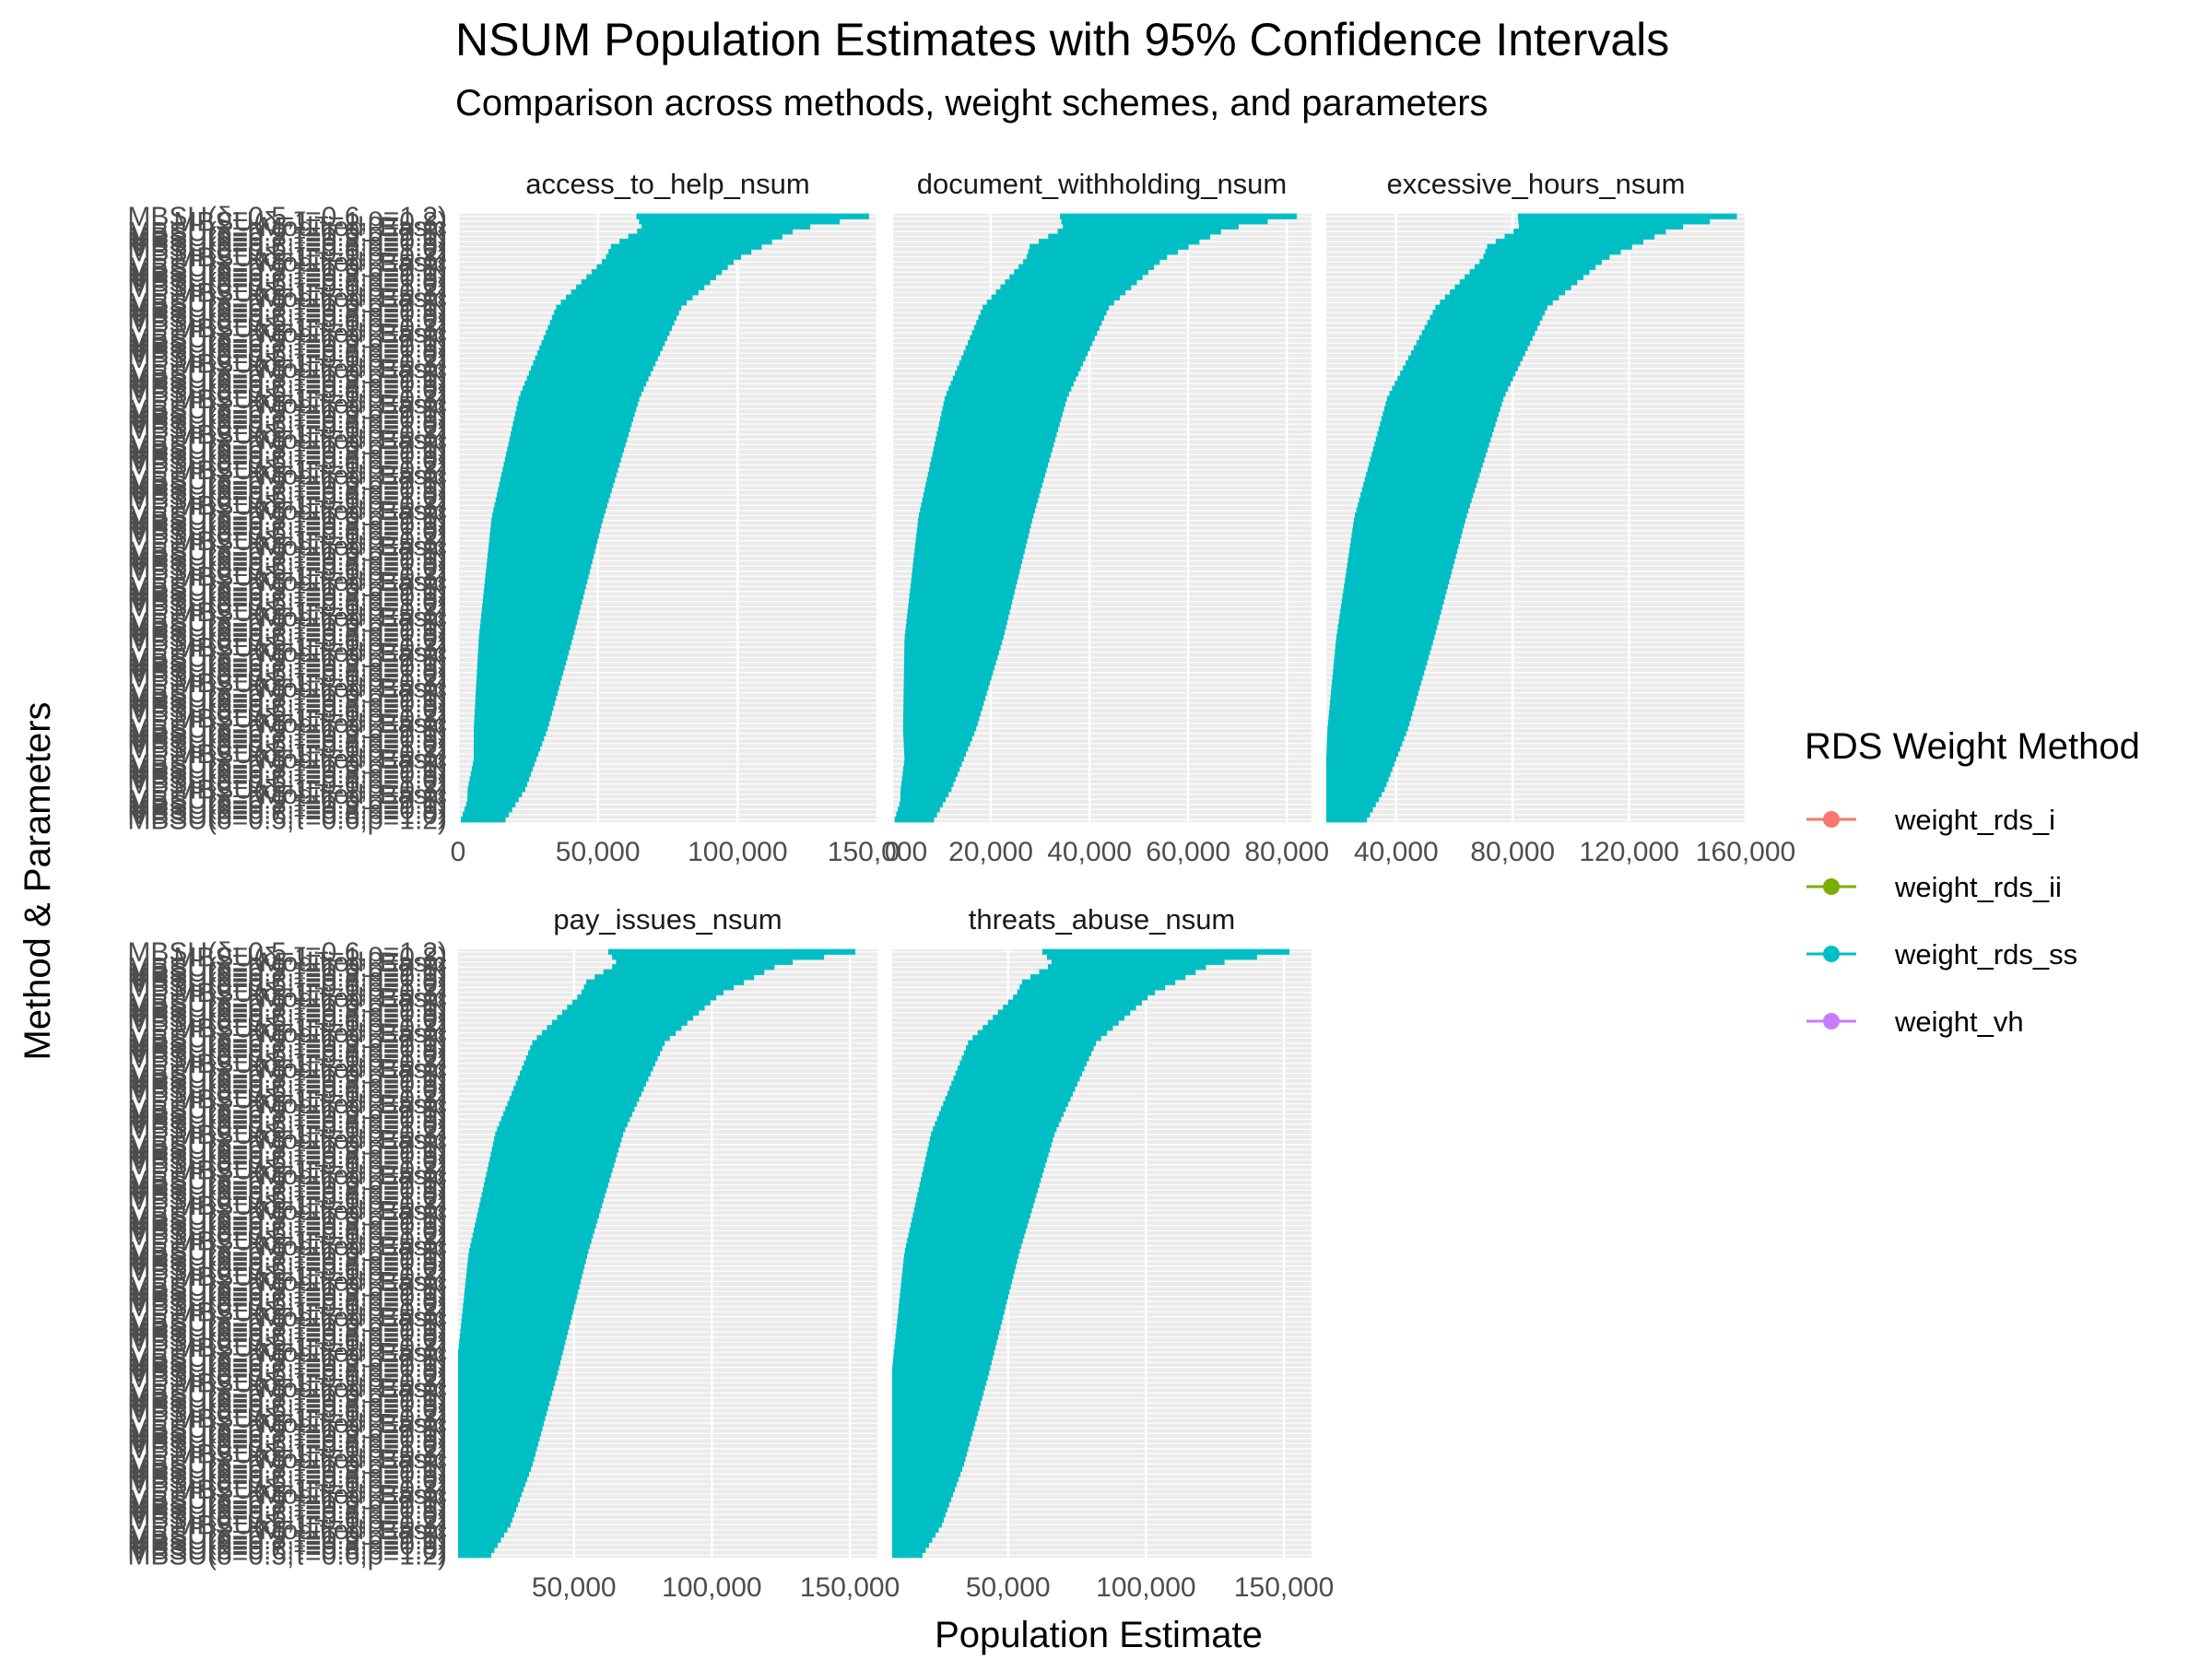 This screenshot has width=2212, height=1659. I want to click on x-tick-label: 150,000, so click(1284, 1587).